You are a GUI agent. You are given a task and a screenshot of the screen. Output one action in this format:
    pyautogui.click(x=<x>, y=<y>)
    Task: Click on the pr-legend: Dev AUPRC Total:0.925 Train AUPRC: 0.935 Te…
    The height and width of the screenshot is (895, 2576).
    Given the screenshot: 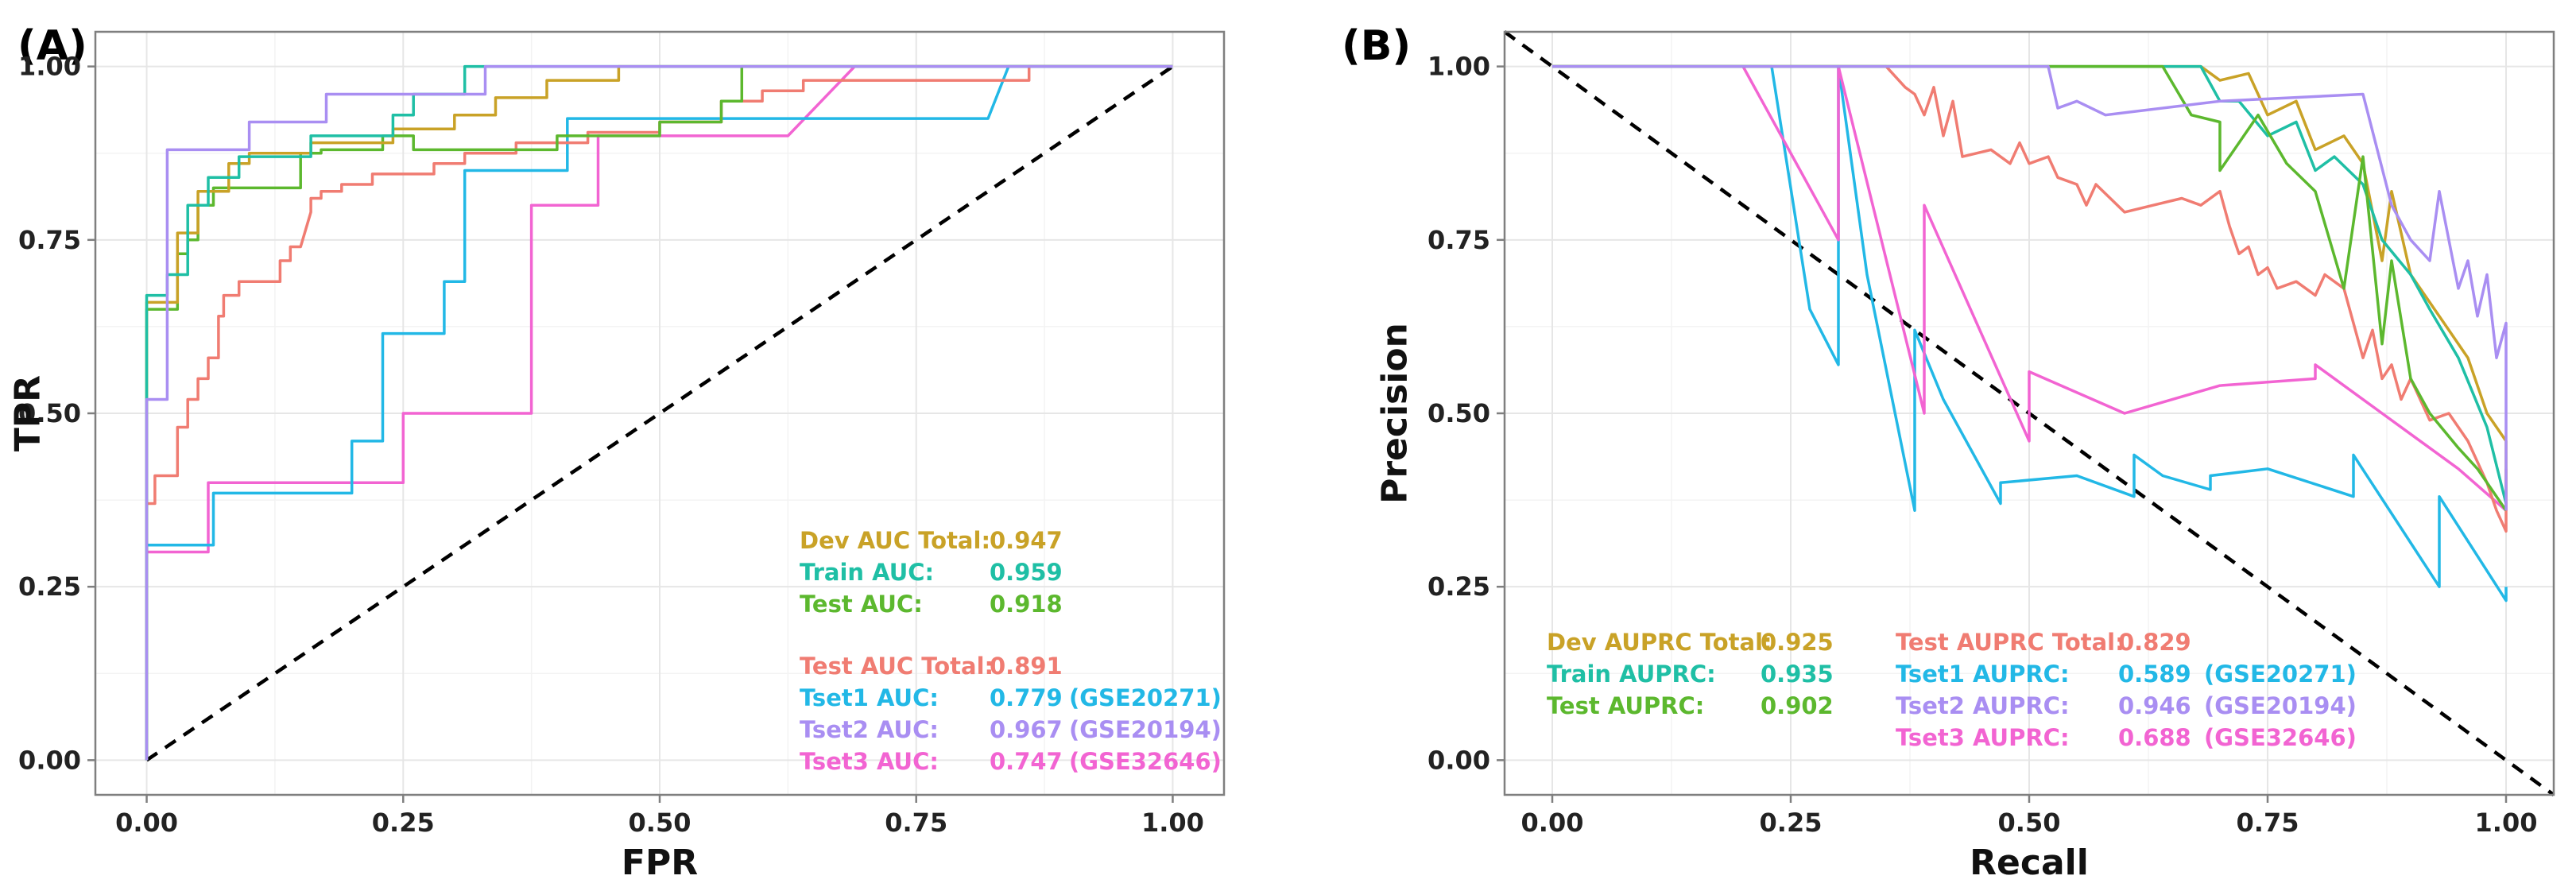 What is the action you would take?
    pyautogui.click(x=1952, y=690)
    